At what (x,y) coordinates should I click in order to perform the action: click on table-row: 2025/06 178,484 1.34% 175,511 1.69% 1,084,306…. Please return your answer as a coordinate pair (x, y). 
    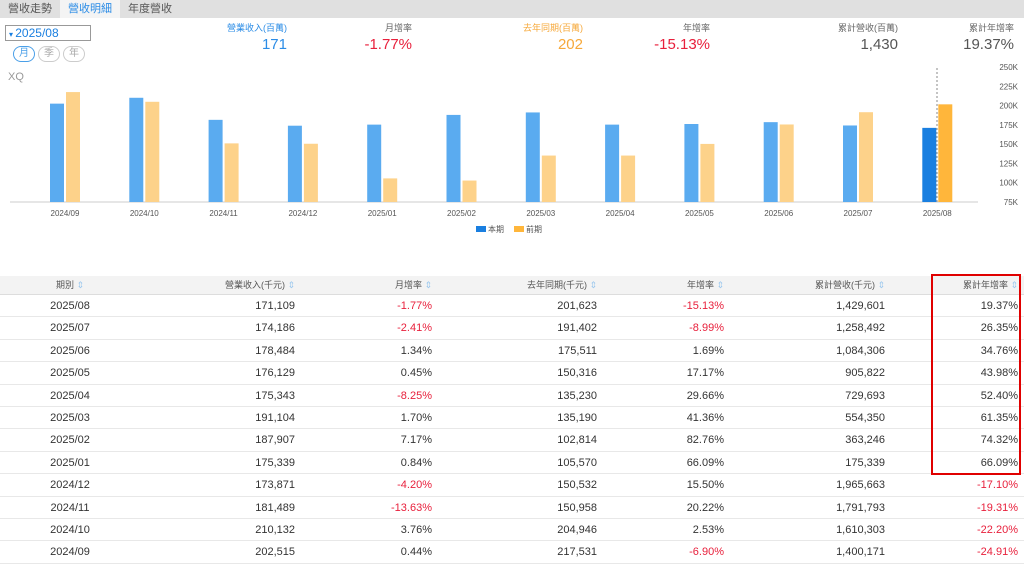
    Looking at the image, I should click on (512, 351).